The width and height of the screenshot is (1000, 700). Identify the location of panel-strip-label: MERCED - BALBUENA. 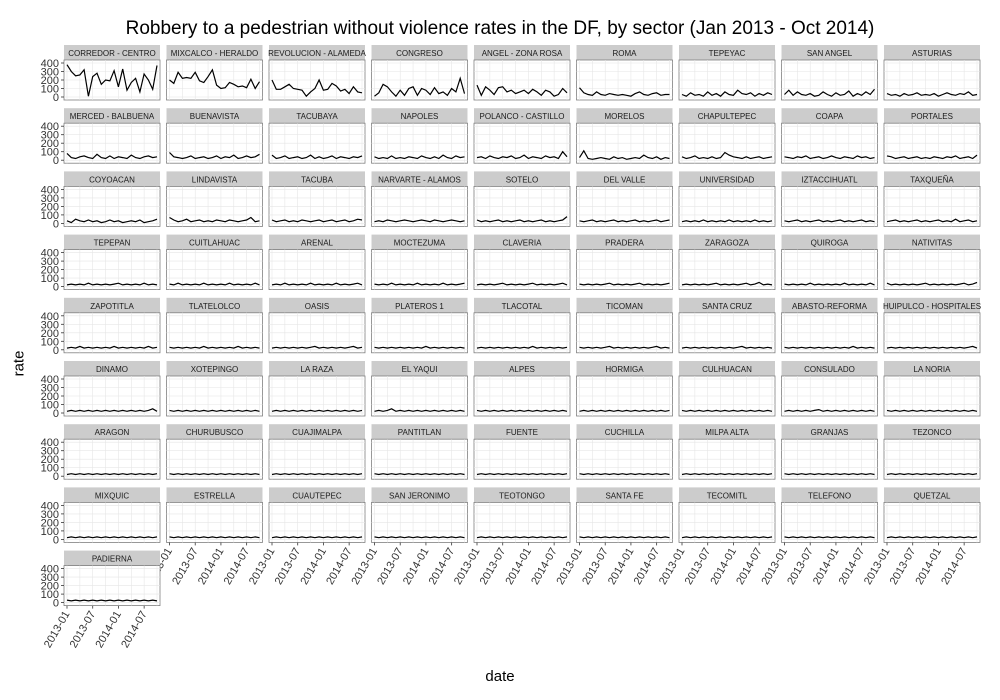
(112, 116).